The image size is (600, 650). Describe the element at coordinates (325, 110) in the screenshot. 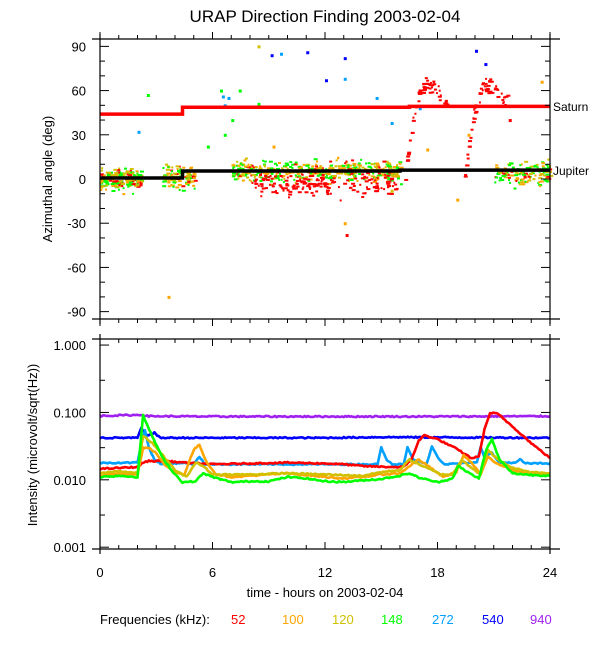

I see `saturn-reference-line` at that location.